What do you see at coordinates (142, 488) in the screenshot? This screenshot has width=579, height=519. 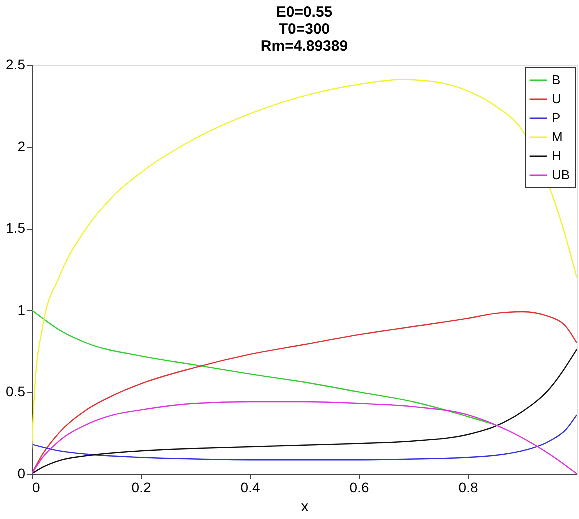 I see `x-tick-label: 0.2` at bounding box center [142, 488].